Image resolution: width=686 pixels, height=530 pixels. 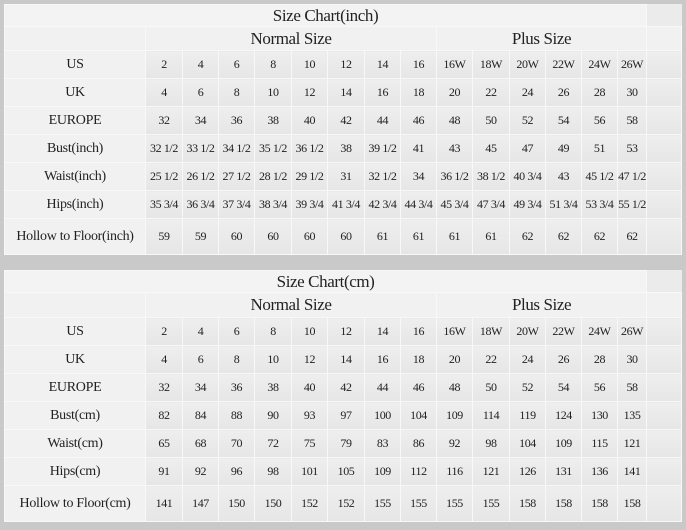 I want to click on table-cell: 24, so click(x=527, y=359).